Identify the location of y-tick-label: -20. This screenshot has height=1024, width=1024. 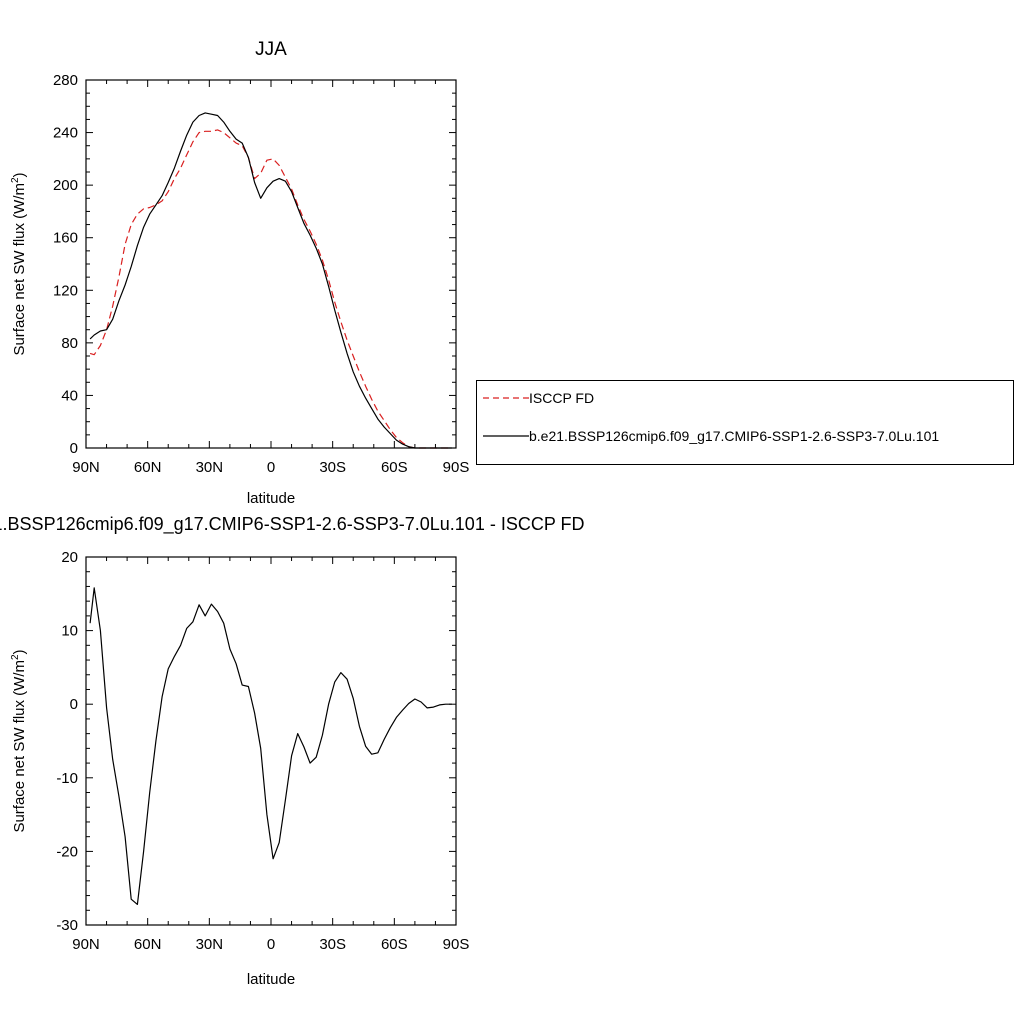
(67, 851).